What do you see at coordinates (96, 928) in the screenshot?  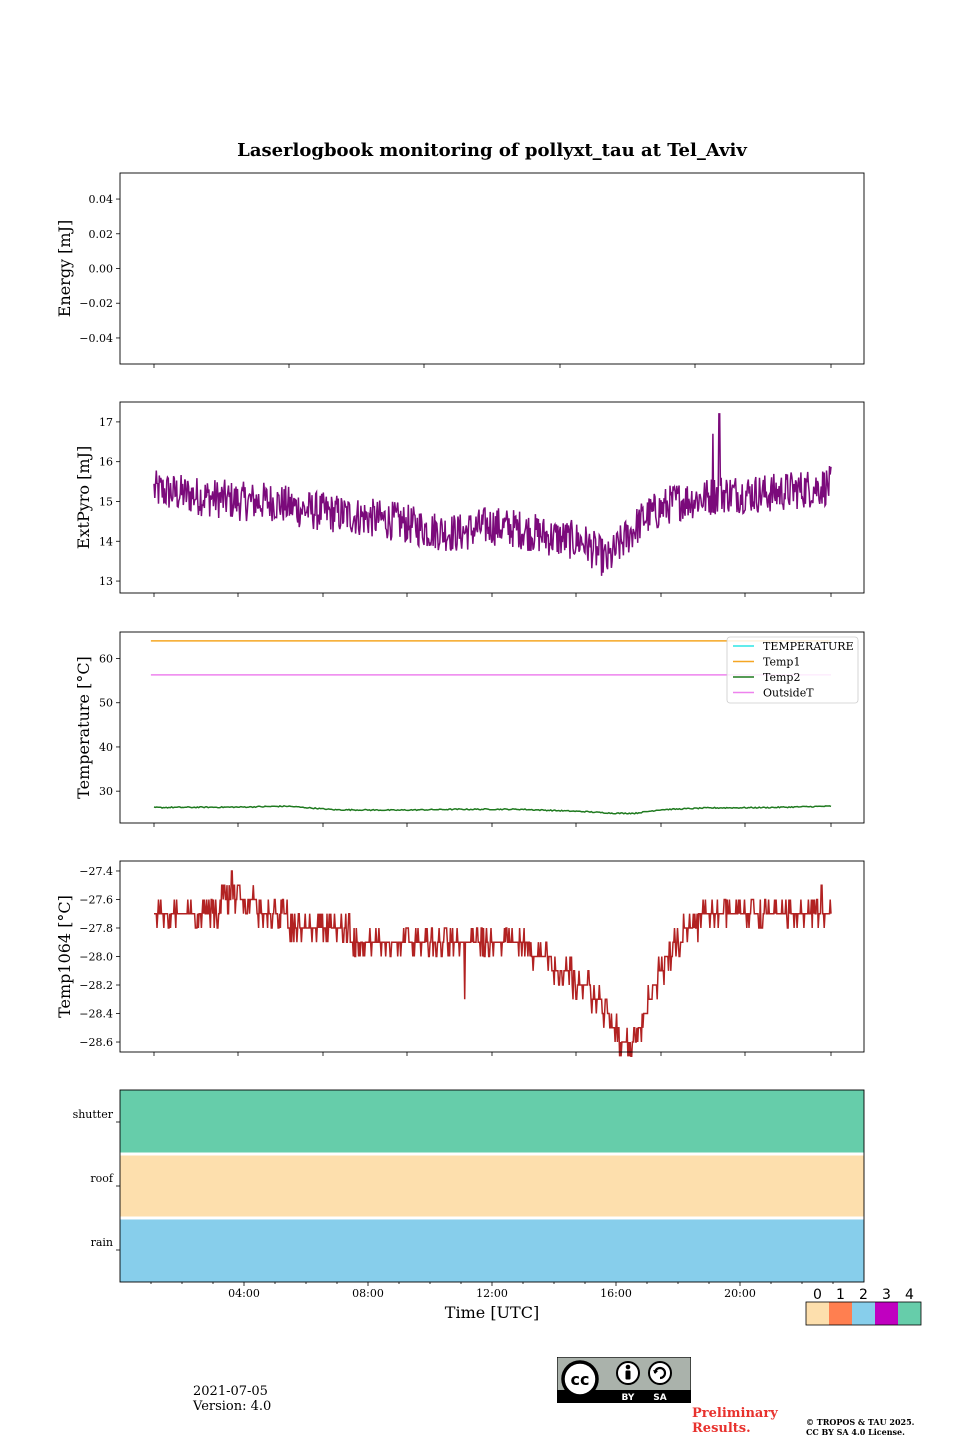 I see `y-tick-label: −27.8` at bounding box center [96, 928].